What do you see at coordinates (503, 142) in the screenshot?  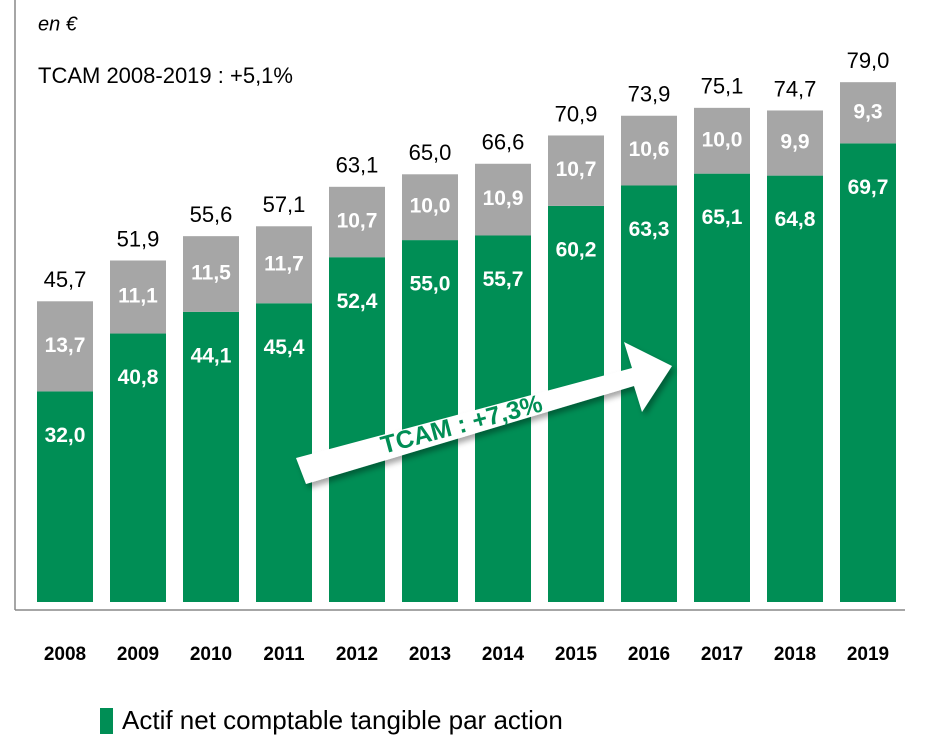 I see `total-label: 66,6` at bounding box center [503, 142].